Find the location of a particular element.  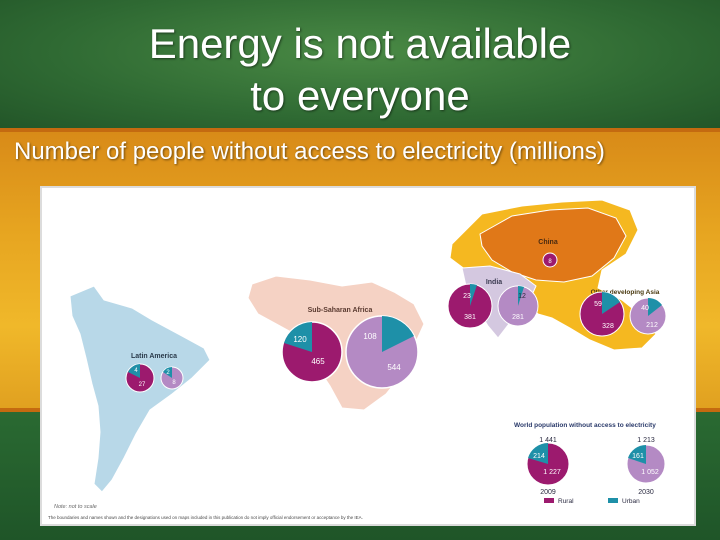

world-2030-urban: 161 is located at coordinates (638, 456).